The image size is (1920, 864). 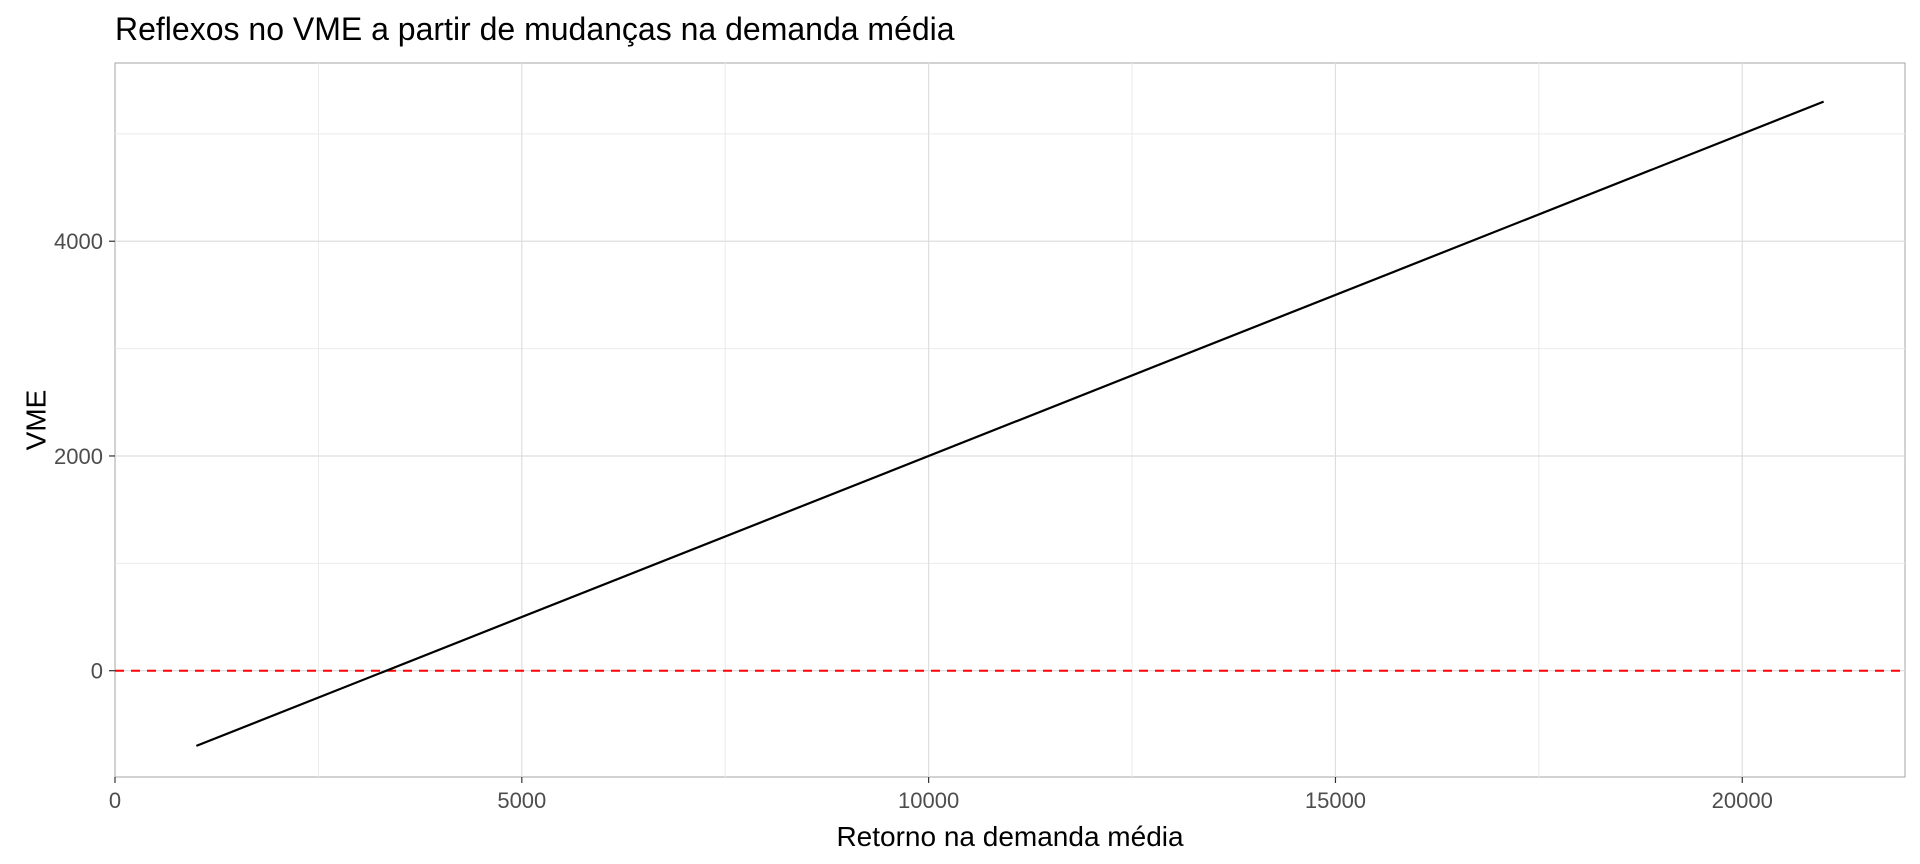 I want to click on x-tick-label: 15000, so click(x=1335, y=800).